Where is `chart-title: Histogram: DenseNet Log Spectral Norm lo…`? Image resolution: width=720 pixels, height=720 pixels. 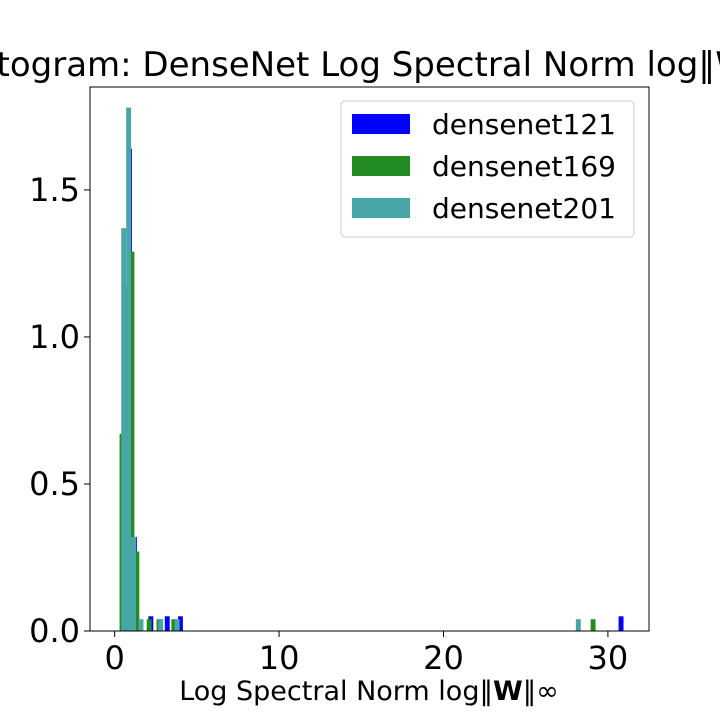
chart-title: Histogram: DenseNet Log Spectral Norm lo… is located at coordinates (360, 65).